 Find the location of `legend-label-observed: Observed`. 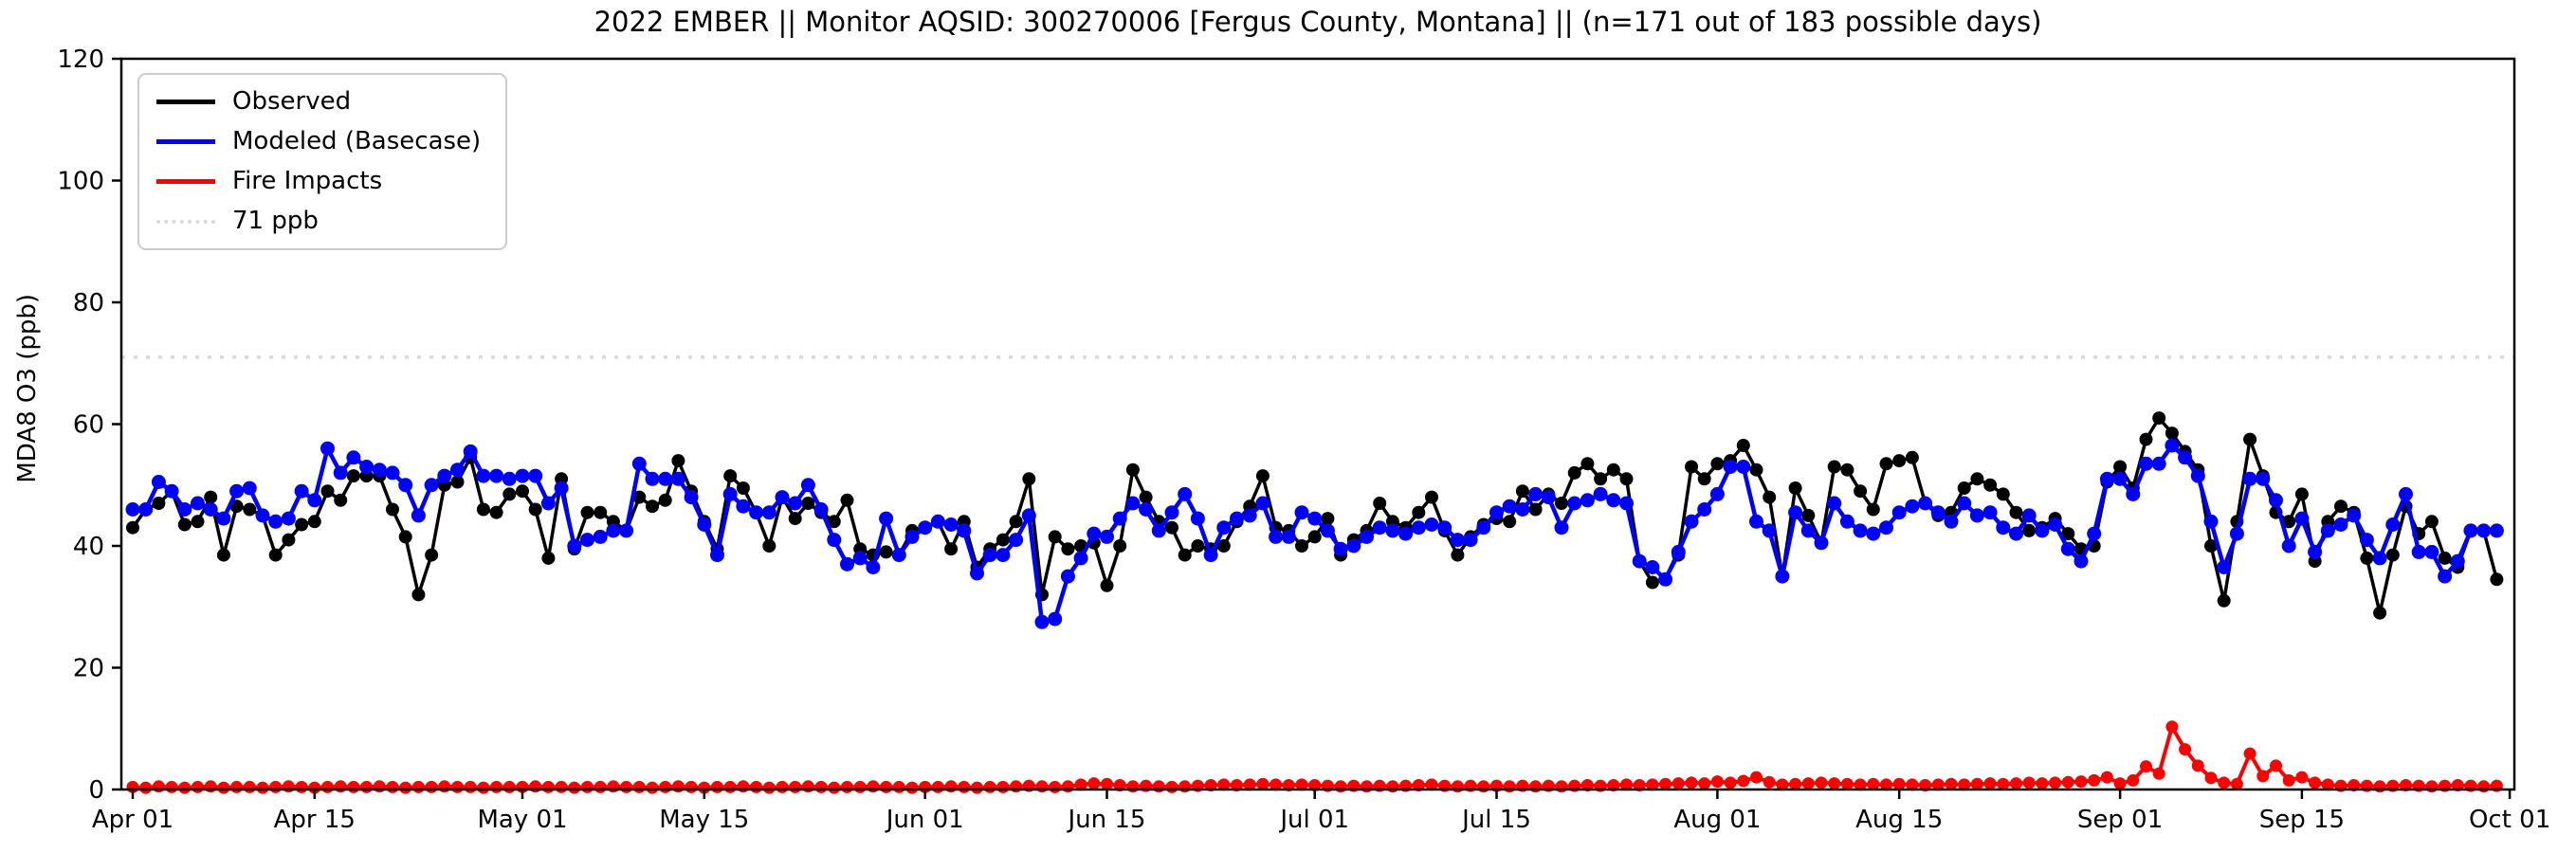

legend-label-observed: Observed is located at coordinates (292, 101).